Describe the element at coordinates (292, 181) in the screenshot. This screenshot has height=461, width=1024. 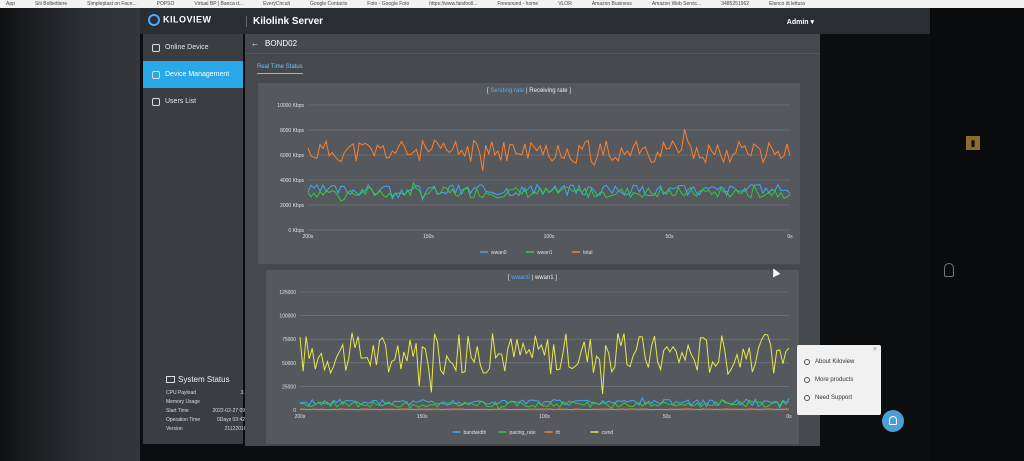
I see `y-tick-label: 4000 Kbps` at that location.